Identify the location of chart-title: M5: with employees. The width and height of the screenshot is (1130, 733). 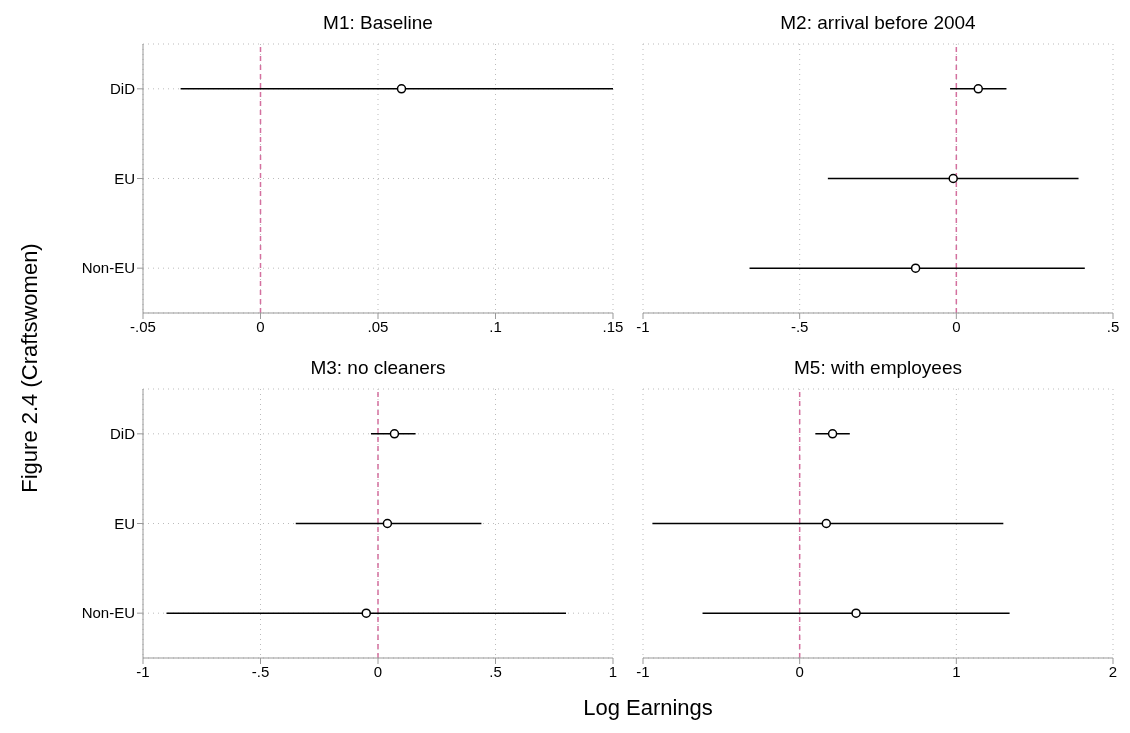
(878, 368).